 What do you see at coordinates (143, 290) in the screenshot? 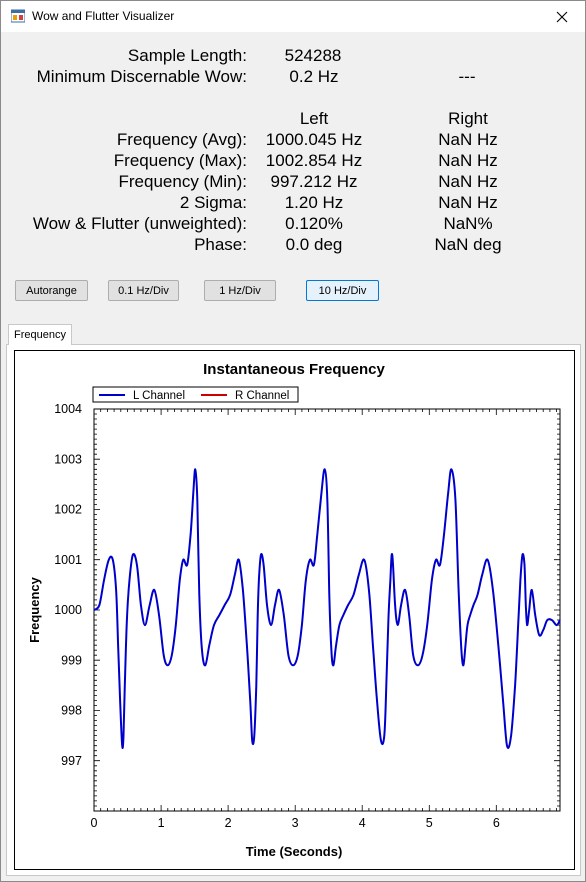
I see `div-0-1-hz-button: 0.1 Hz/Div` at bounding box center [143, 290].